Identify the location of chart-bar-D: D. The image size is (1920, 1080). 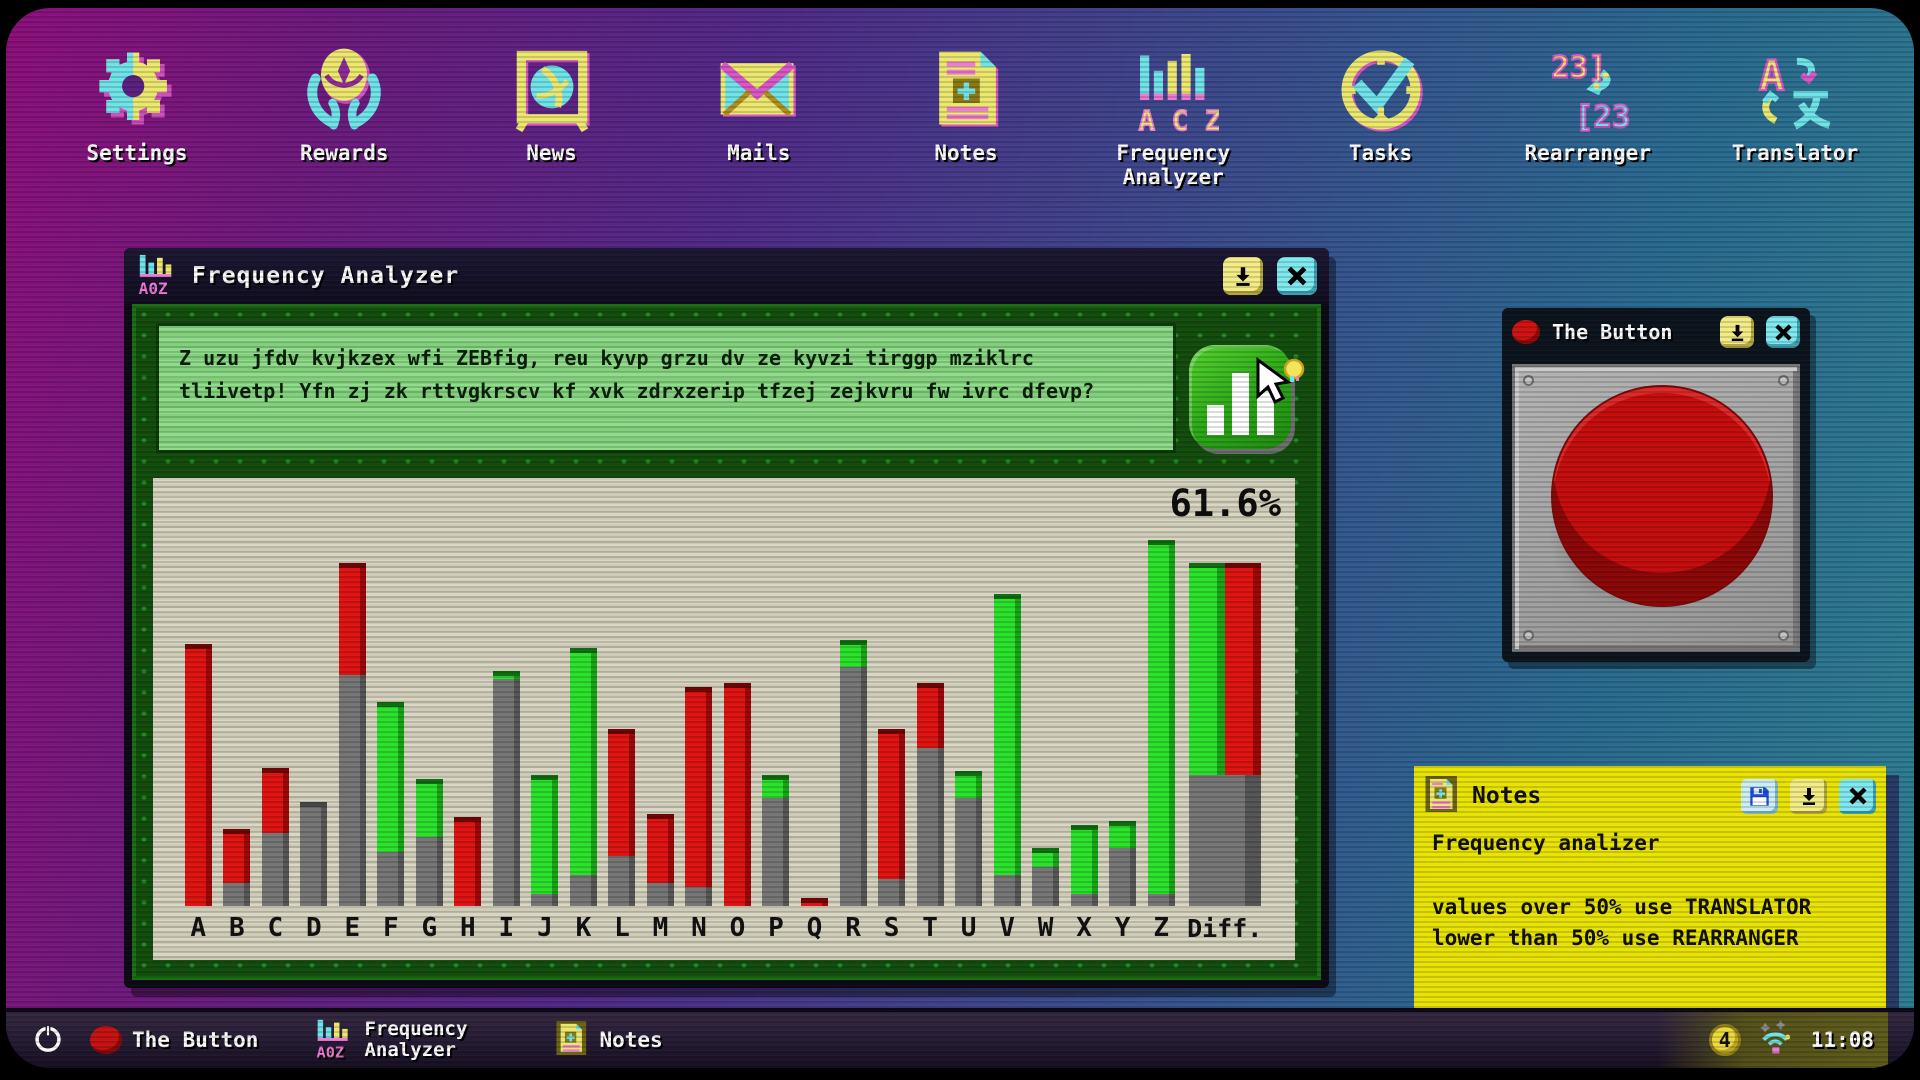
(314, 733).